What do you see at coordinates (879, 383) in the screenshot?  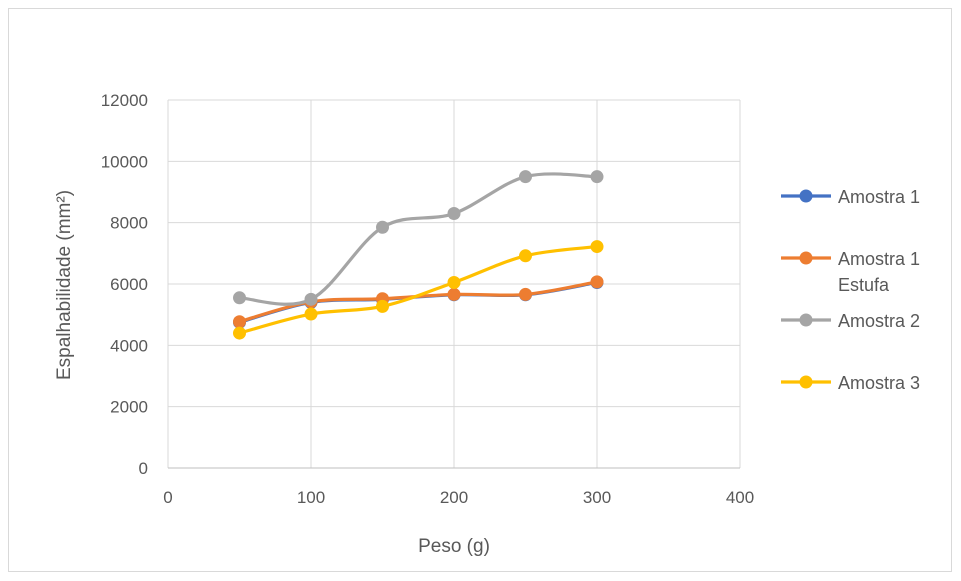 I see `legend-label: Amostra 3` at bounding box center [879, 383].